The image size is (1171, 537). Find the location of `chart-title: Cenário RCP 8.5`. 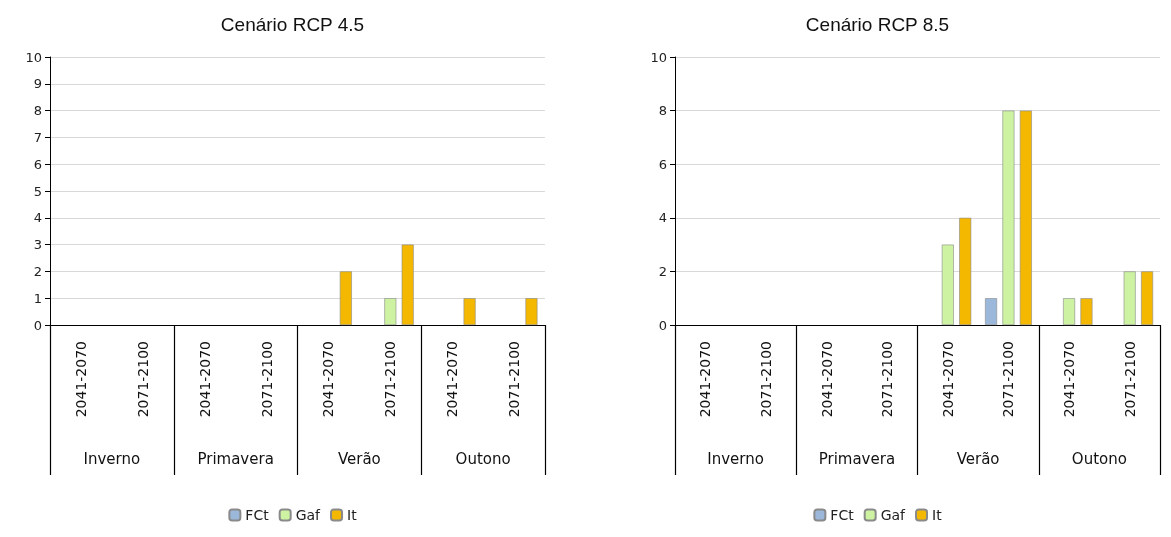

chart-title: Cenário RCP 8.5 is located at coordinates (877, 24).